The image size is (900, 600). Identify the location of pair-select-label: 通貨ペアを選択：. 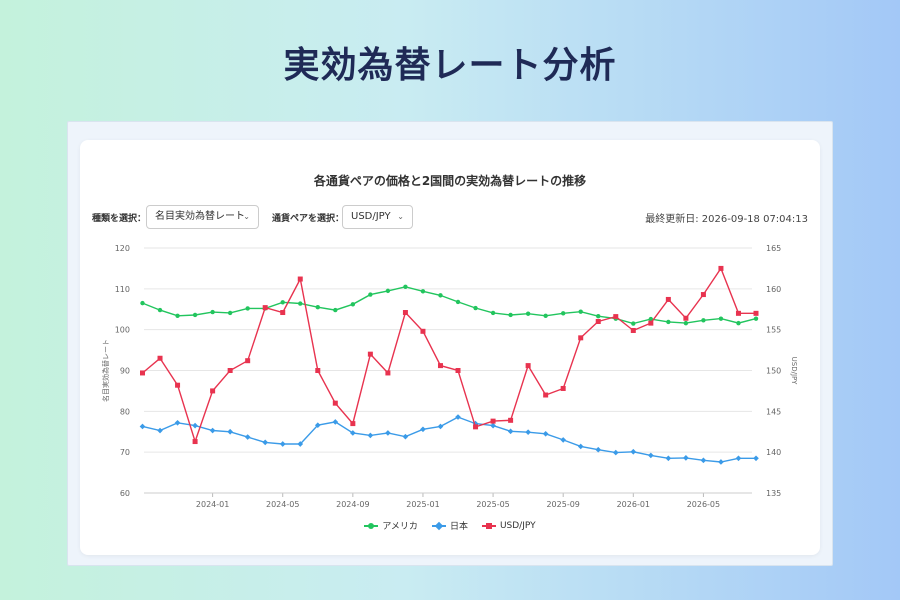
(308, 219).